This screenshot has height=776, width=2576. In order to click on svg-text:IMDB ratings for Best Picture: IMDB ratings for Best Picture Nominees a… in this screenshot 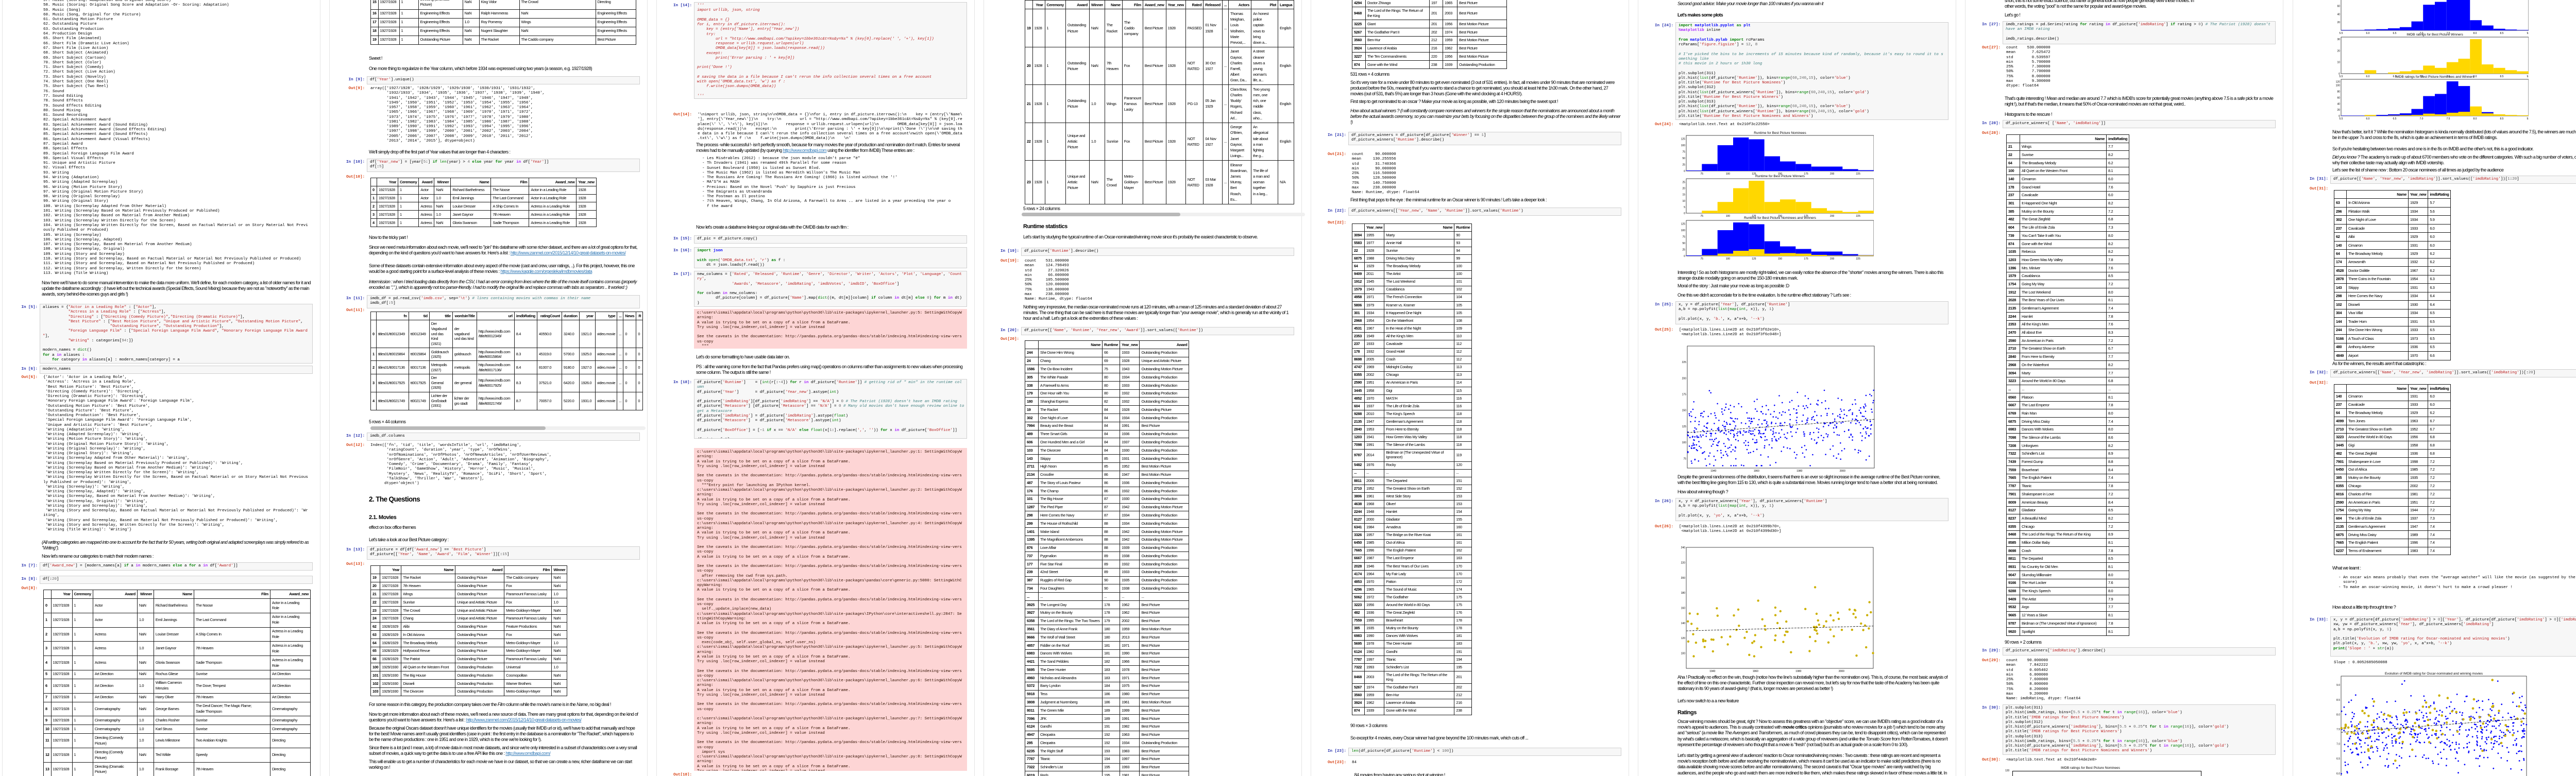, I will do `click(2435, 77)`.